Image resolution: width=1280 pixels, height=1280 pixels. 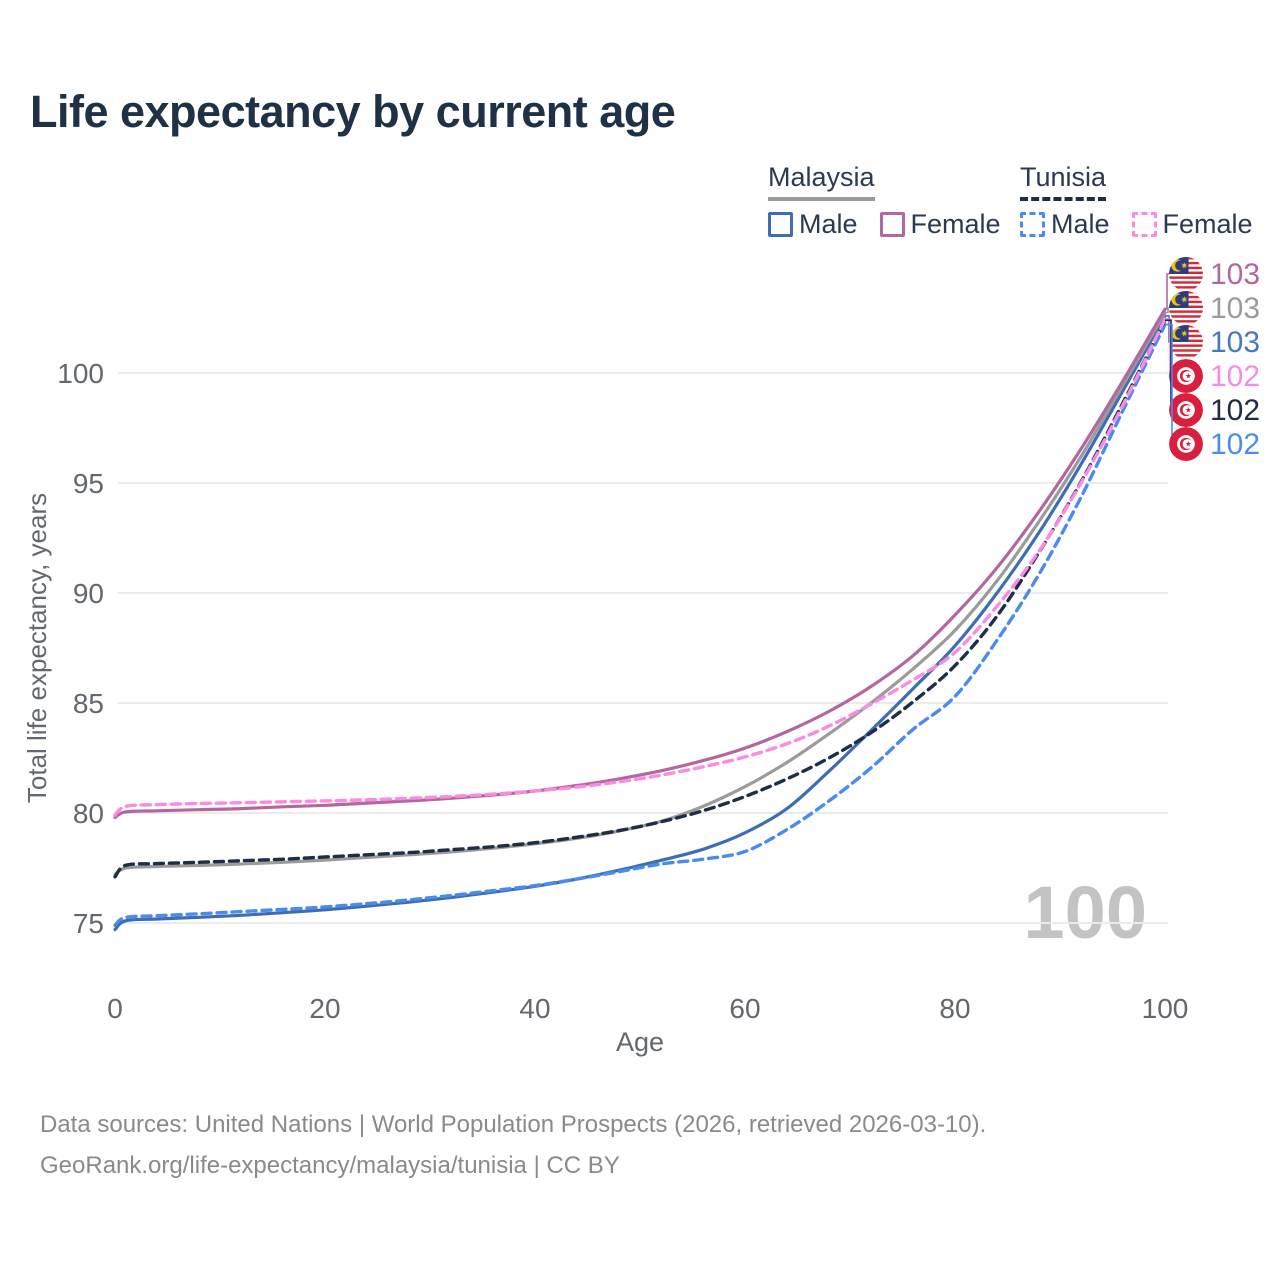 I want to click on x-tick-label-40: 40, so click(x=534, y=1008).